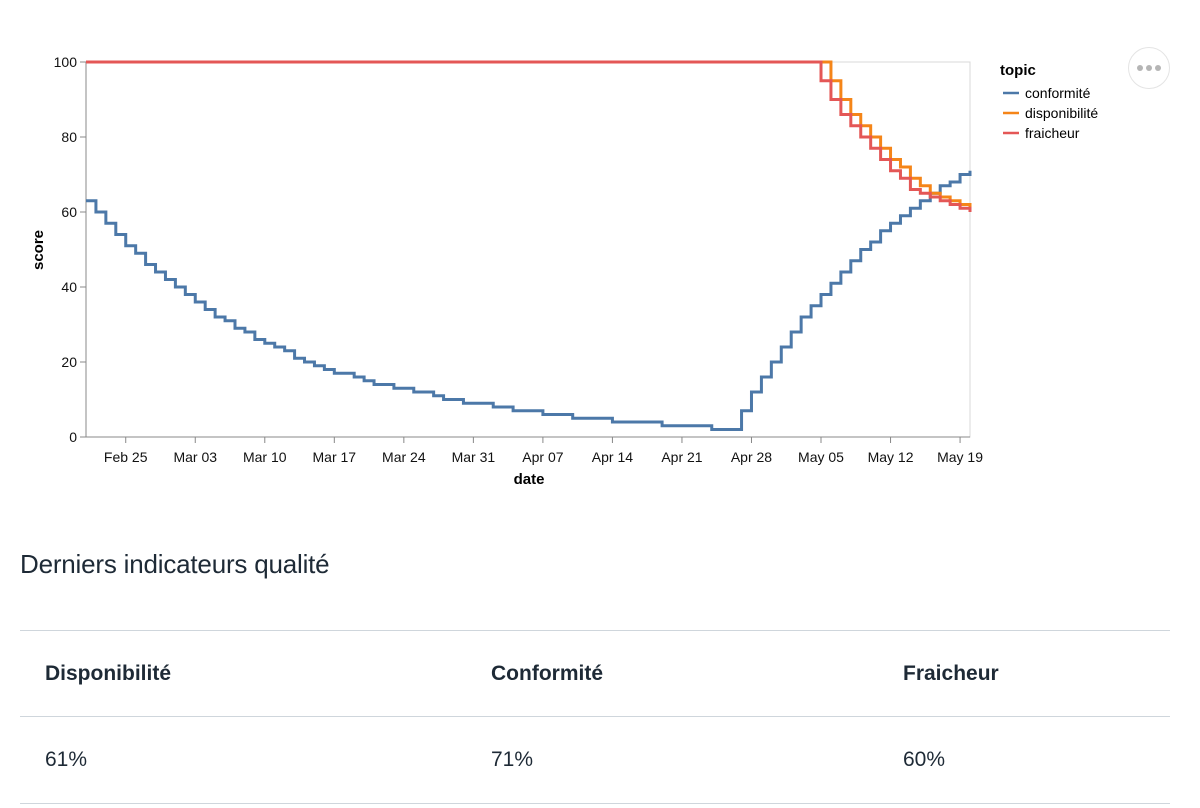 This screenshot has height=808, width=1200. I want to click on legend-title: topic, so click(1018, 70).